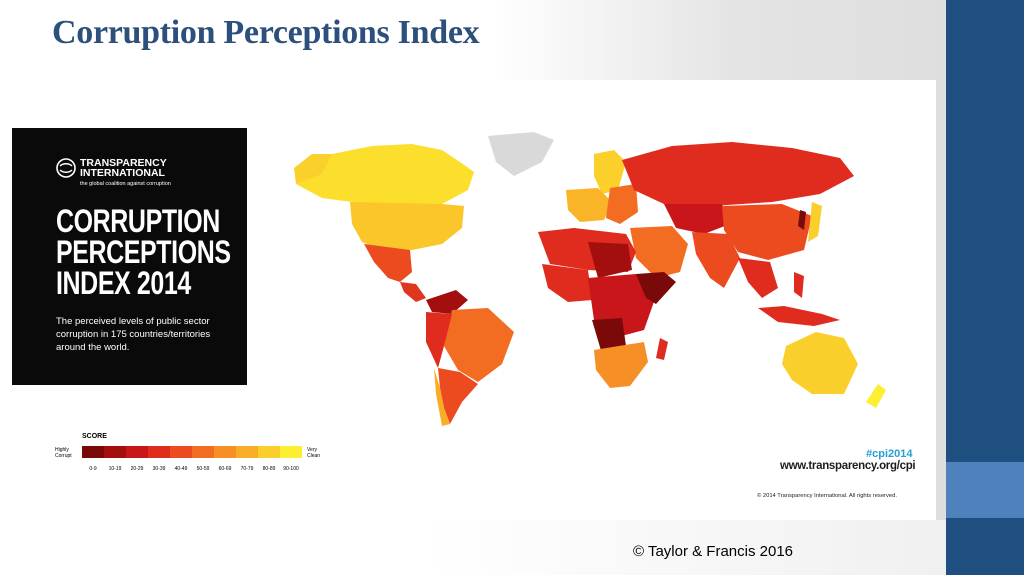 The height and width of the screenshot is (575, 1024). Describe the element at coordinates (125, 184) in the screenshot. I see `org-tagline: the global coalition against corruption` at that location.